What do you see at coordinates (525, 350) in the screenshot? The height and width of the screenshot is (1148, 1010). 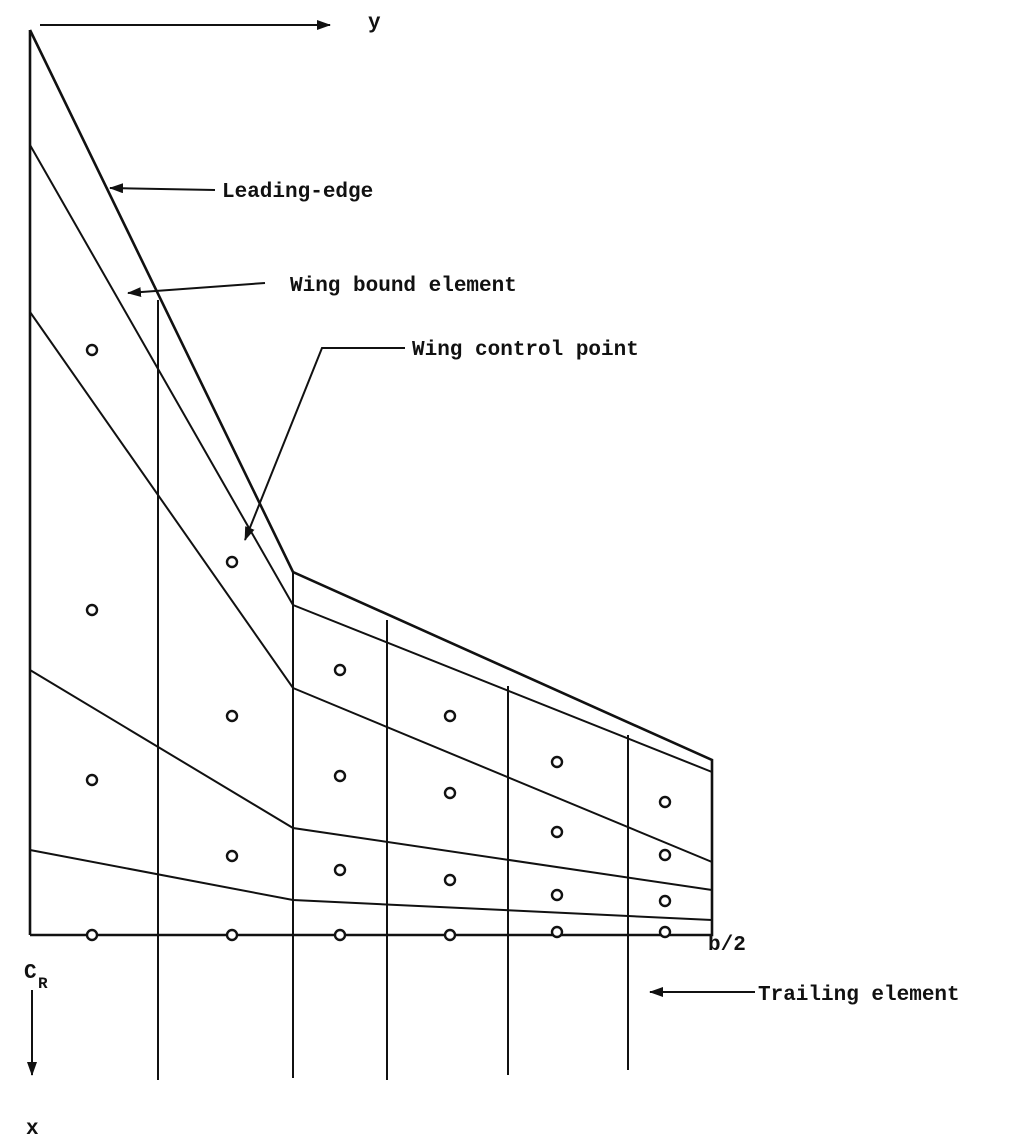 I see `control-point-label: Wing control point` at bounding box center [525, 350].